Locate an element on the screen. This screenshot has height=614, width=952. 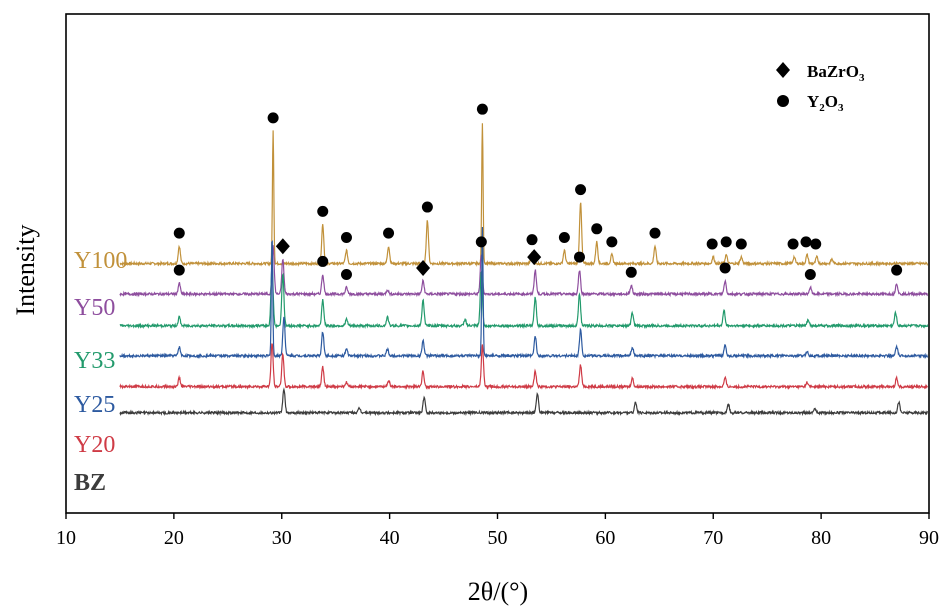
x-axis-ticks: 10 20 30 40 50 60 70 80 90 is located at coordinates (497, 531).